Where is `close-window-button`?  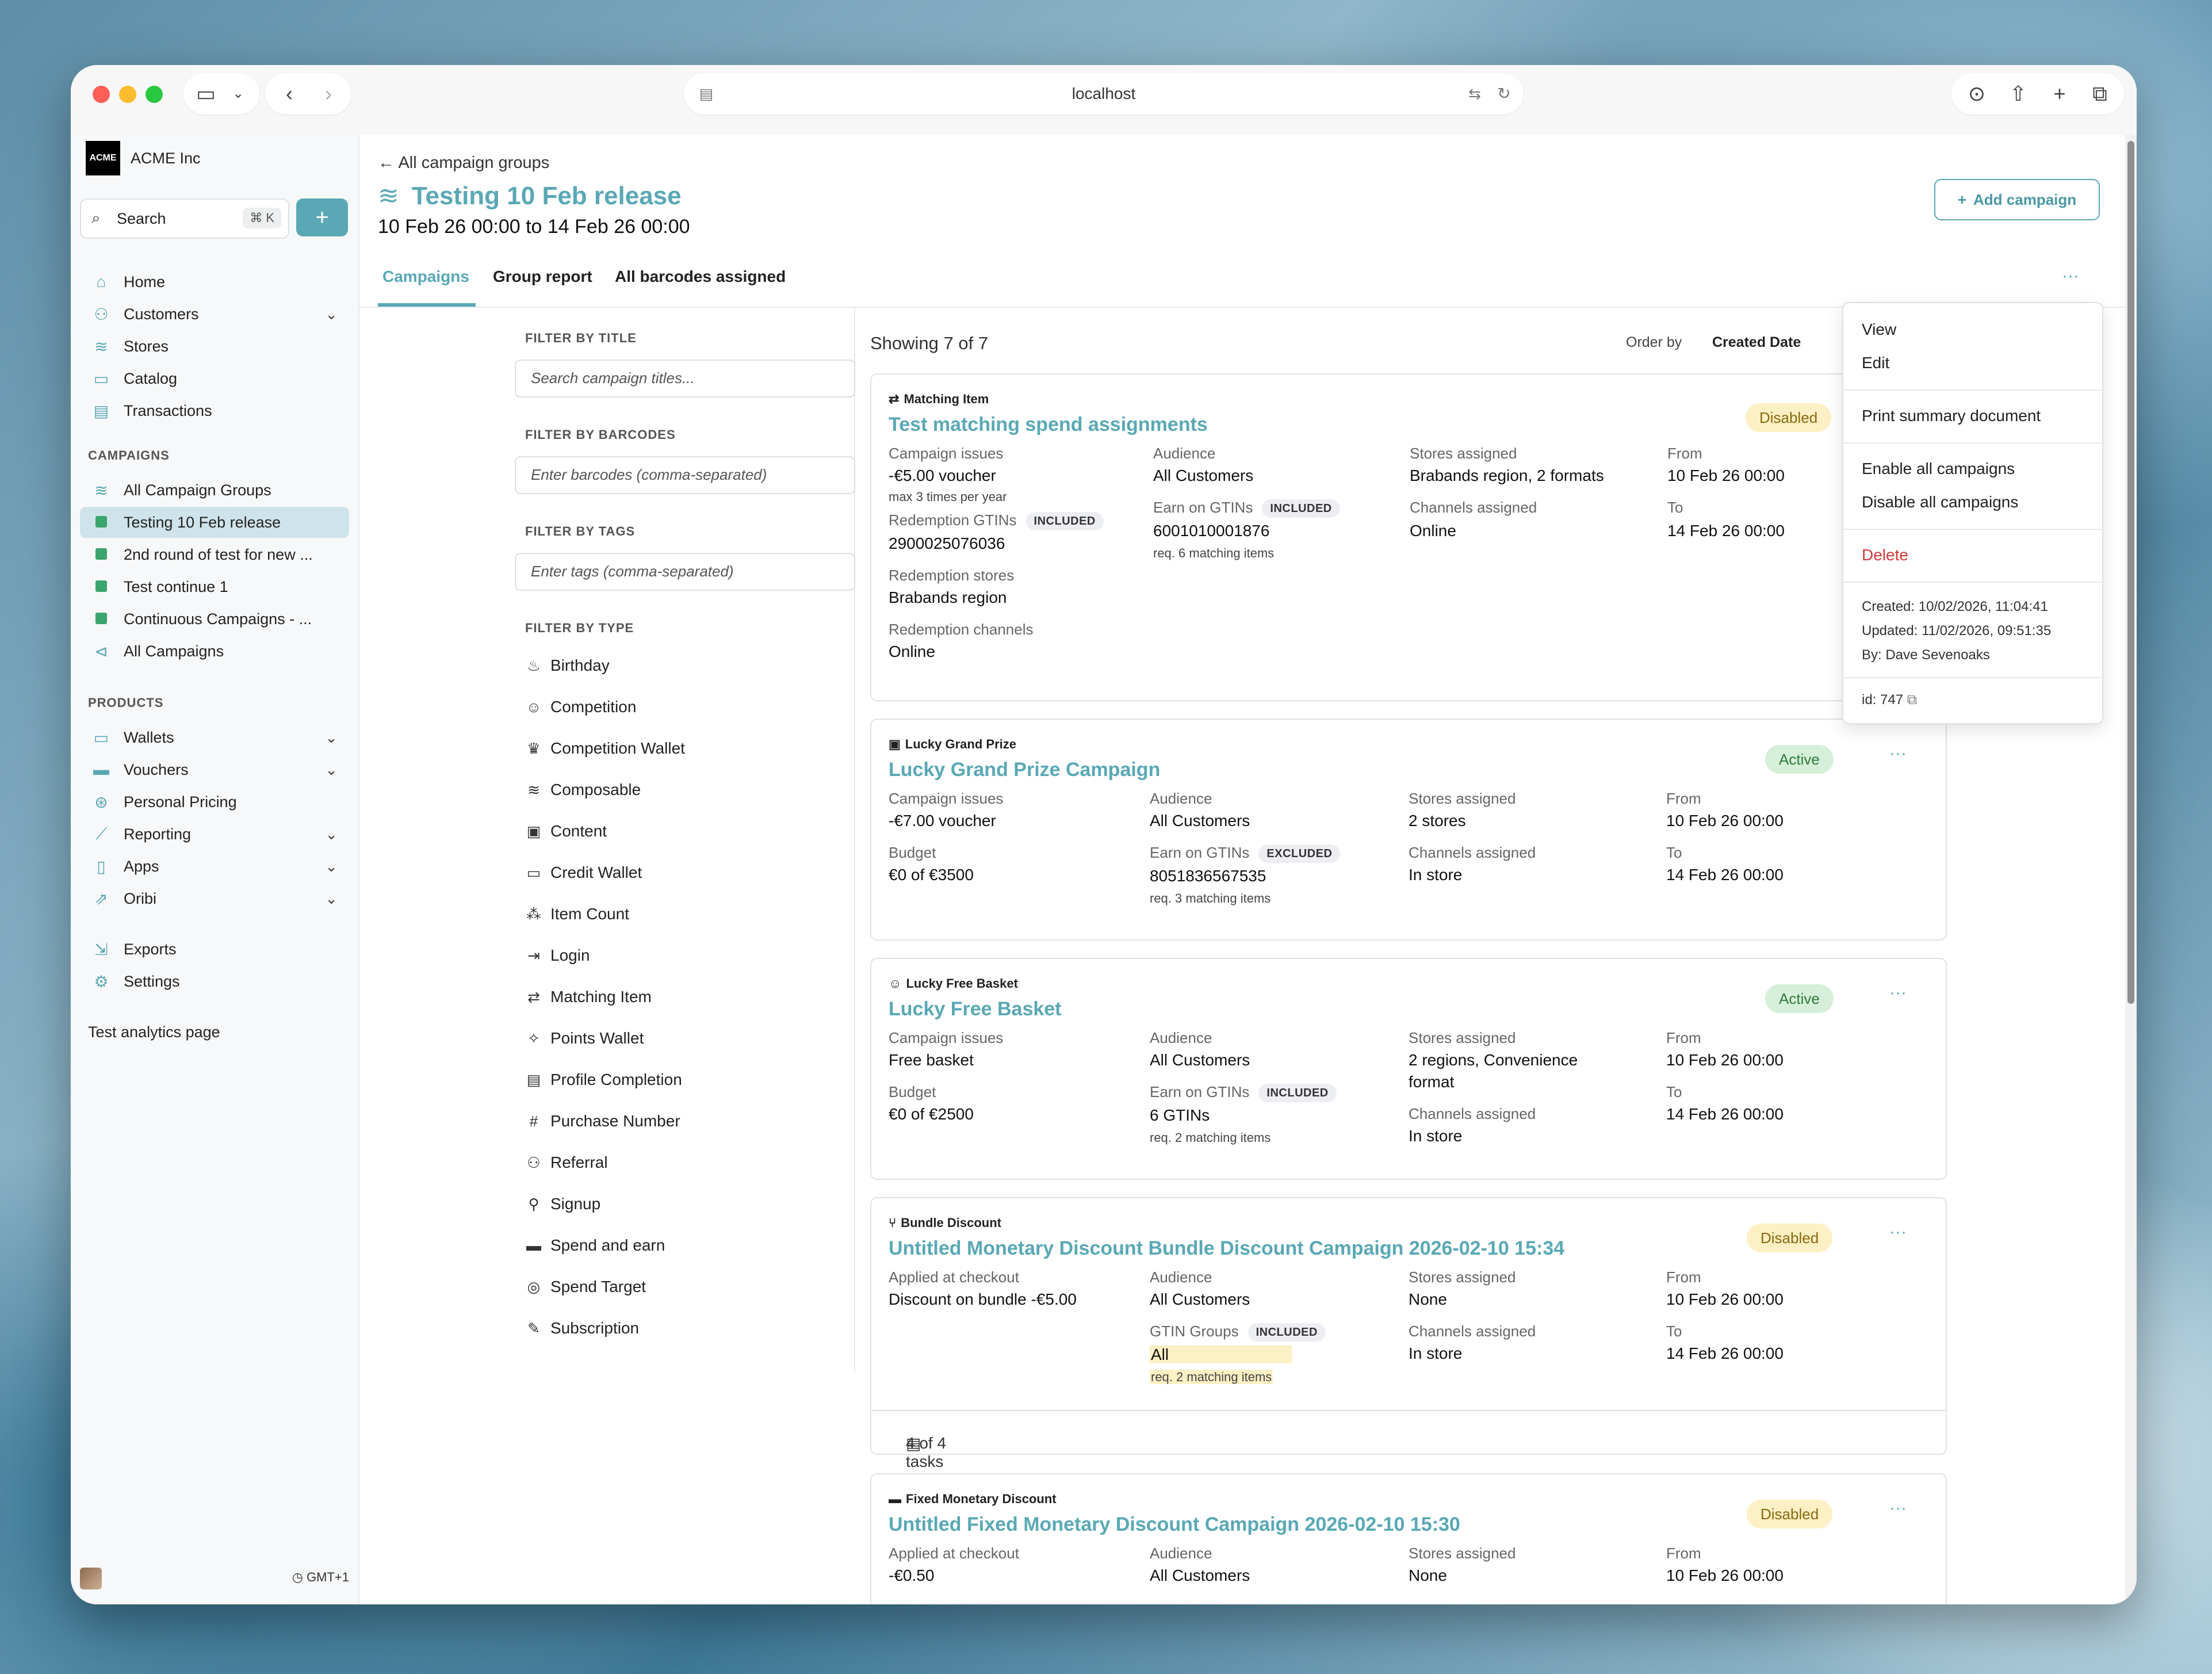 close-window-button is located at coordinates (101, 94).